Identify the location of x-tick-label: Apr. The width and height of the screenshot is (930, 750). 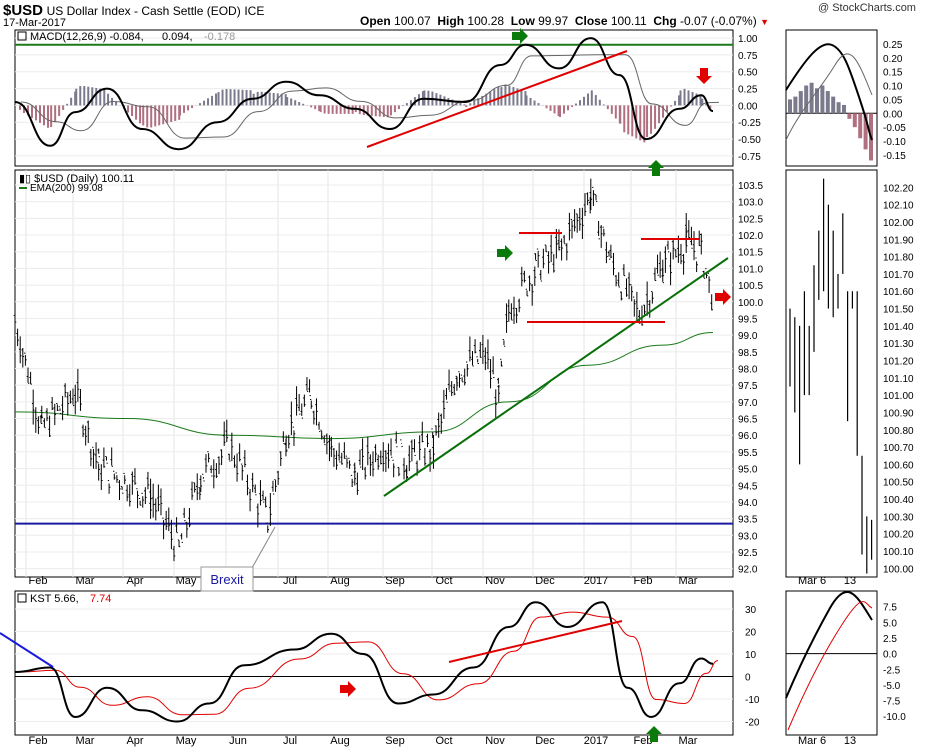
(134, 741).